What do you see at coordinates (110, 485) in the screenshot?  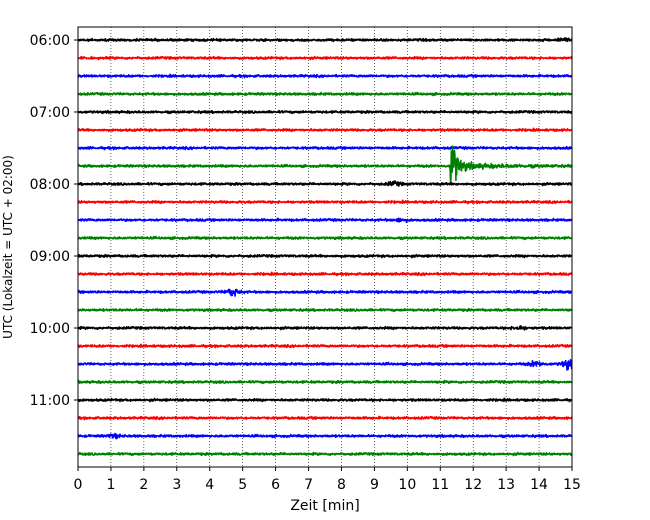 I see `x-tick-label: 1` at bounding box center [110, 485].